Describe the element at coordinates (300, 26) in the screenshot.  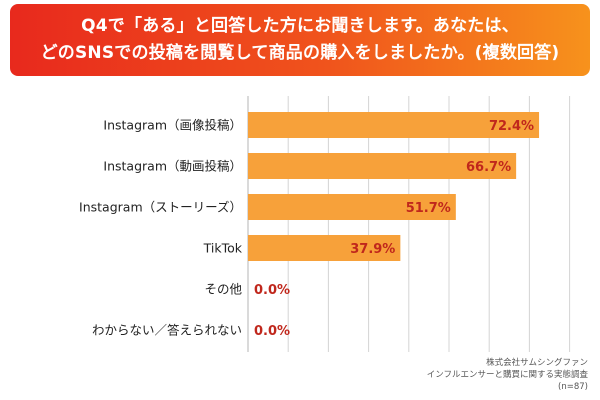
I see `title-line-1: Q4で「ある」と回答した方にお聞きします。あなたは、` at that location.